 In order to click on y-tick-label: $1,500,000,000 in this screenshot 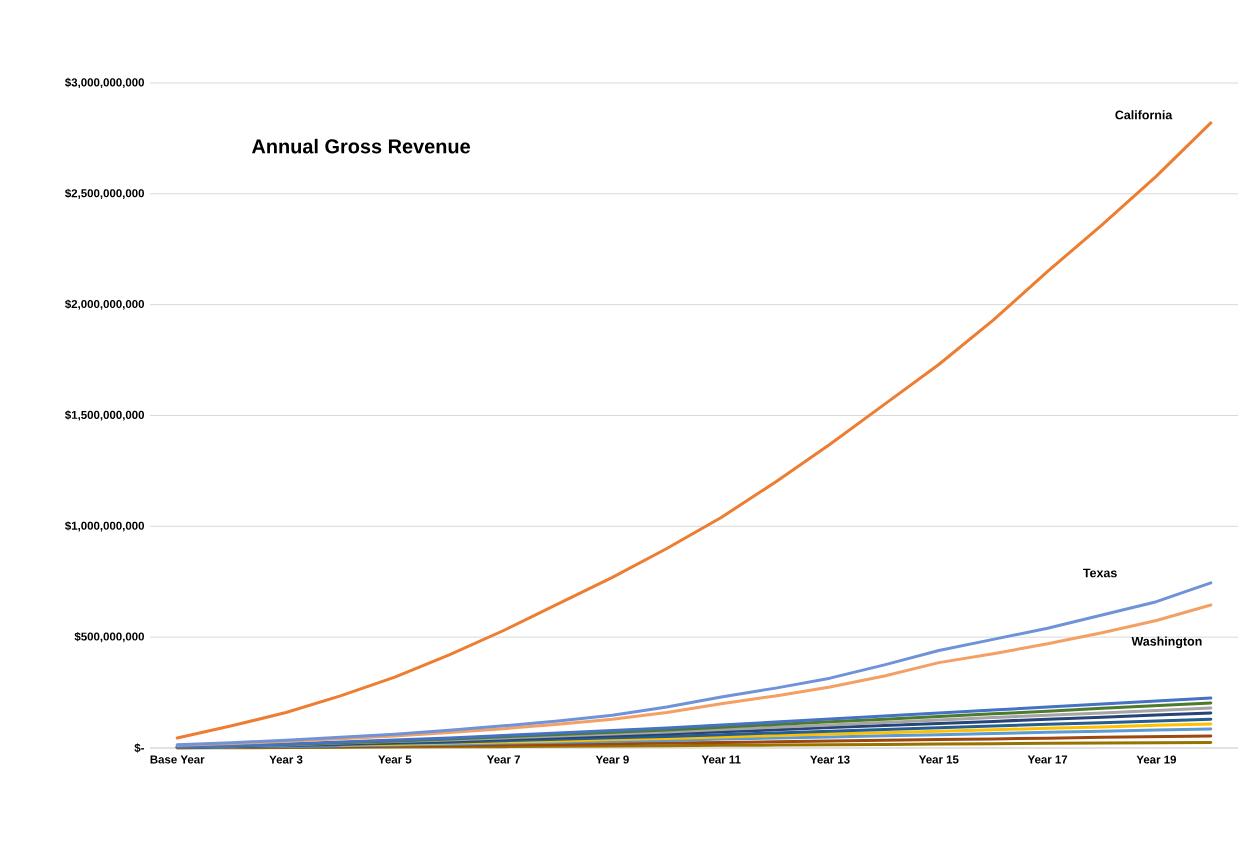, I will do `click(105, 415)`.